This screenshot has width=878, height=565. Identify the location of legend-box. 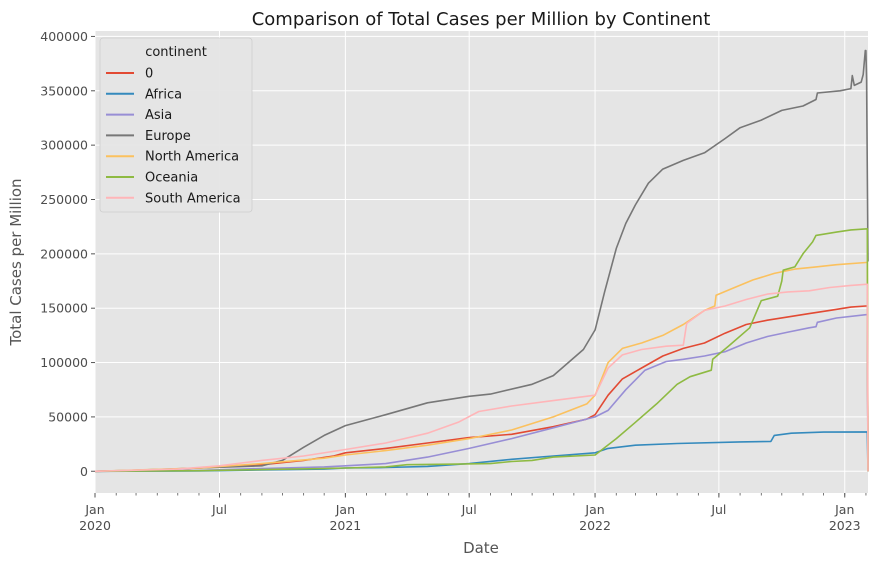
(176, 125).